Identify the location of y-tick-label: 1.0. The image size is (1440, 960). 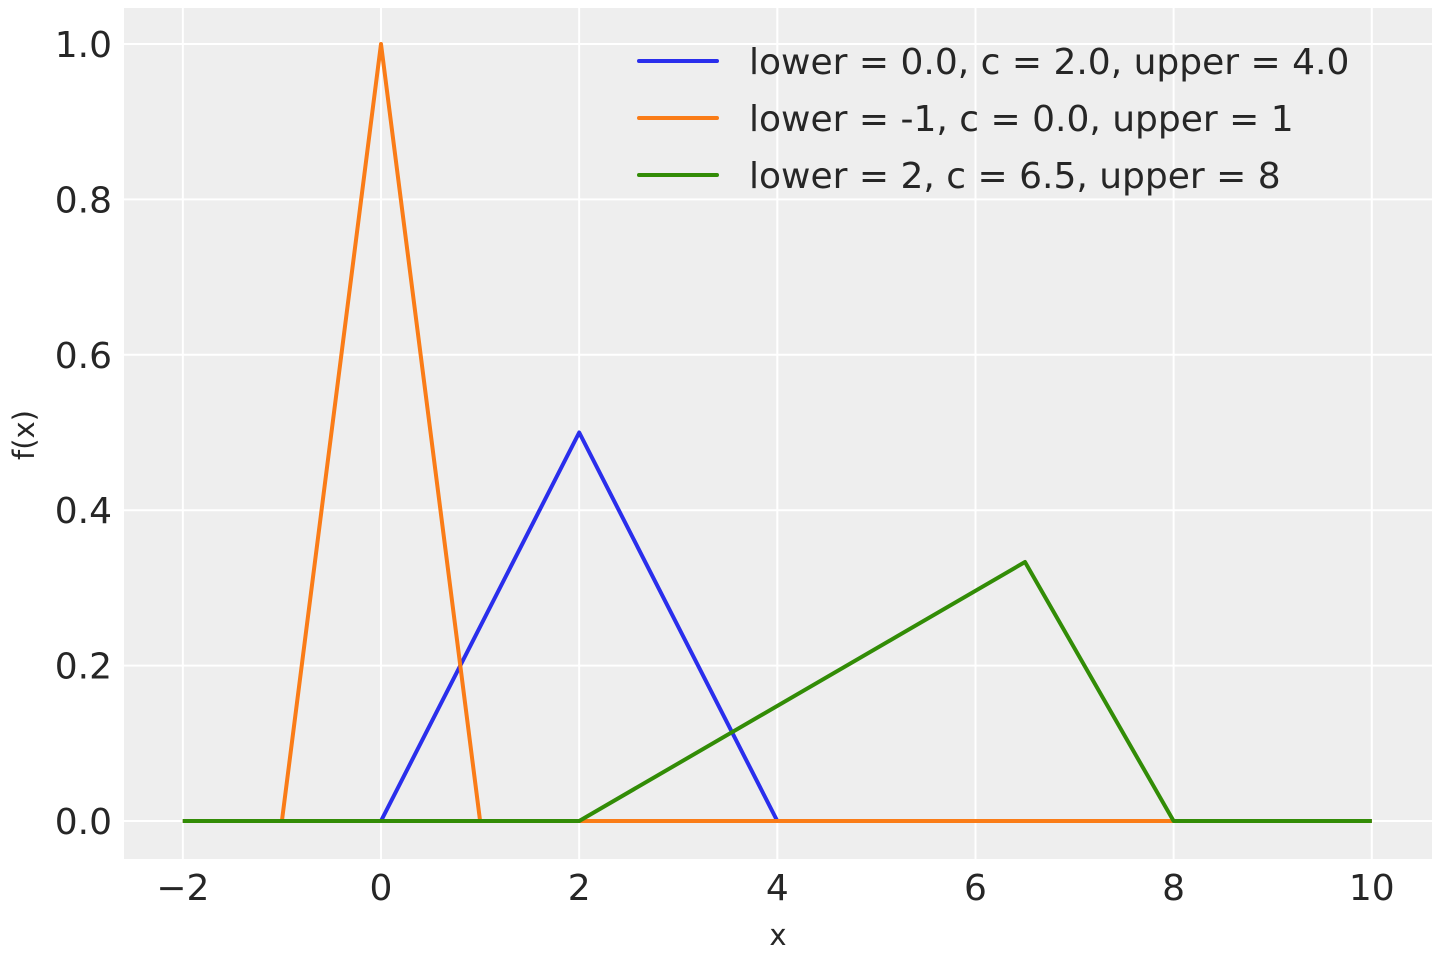
(83, 45).